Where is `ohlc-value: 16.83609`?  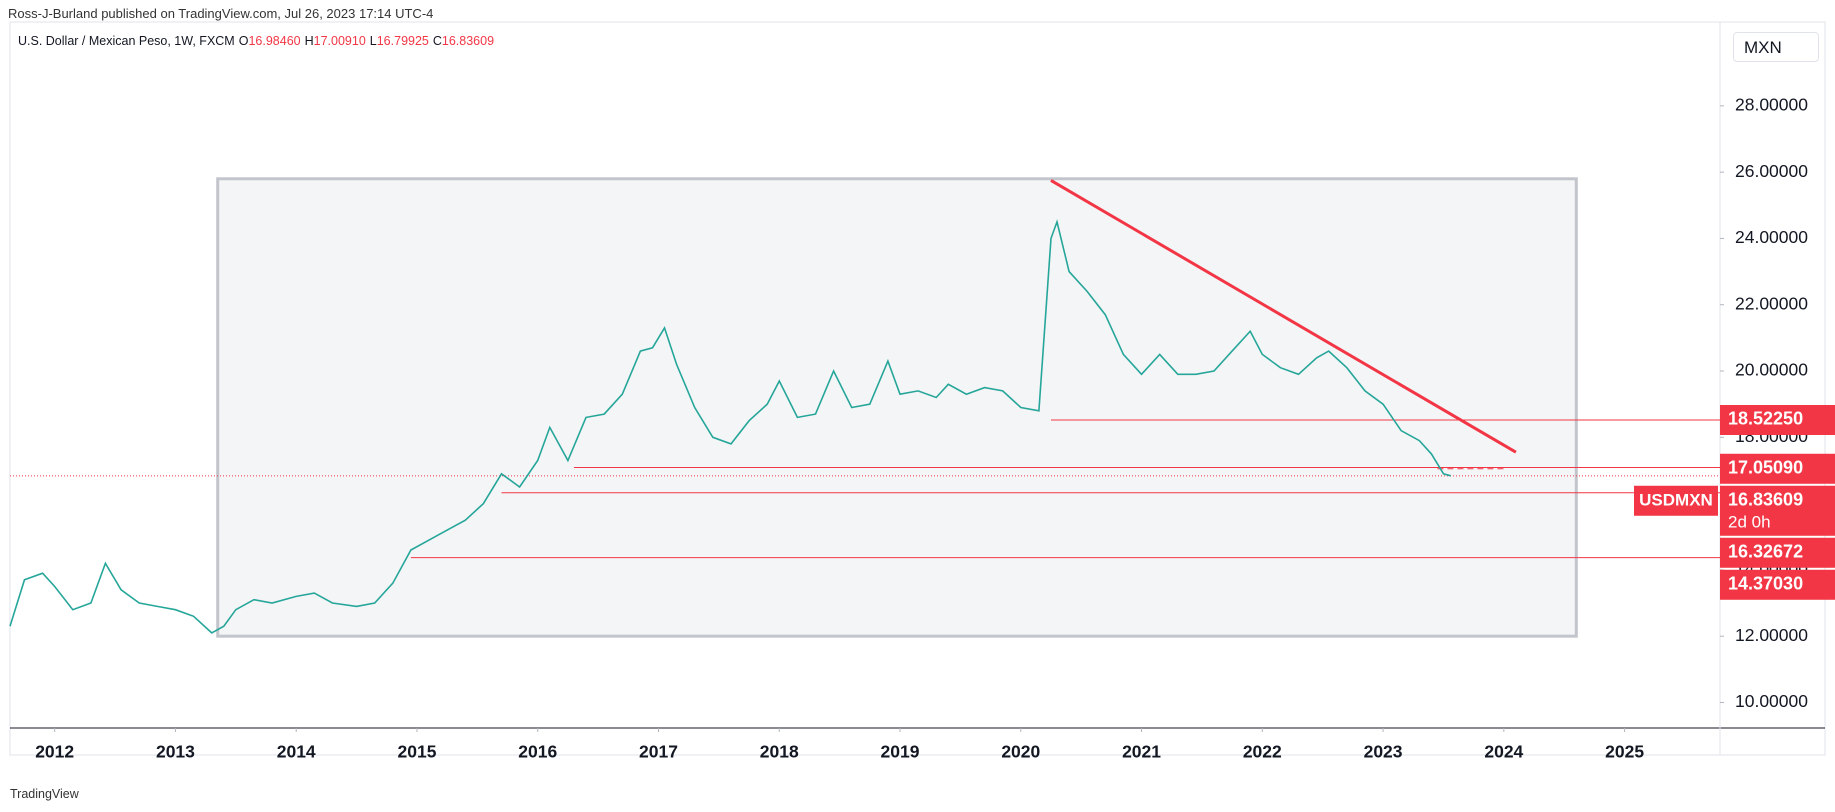 ohlc-value: 16.83609 is located at coordinates (468, 41).